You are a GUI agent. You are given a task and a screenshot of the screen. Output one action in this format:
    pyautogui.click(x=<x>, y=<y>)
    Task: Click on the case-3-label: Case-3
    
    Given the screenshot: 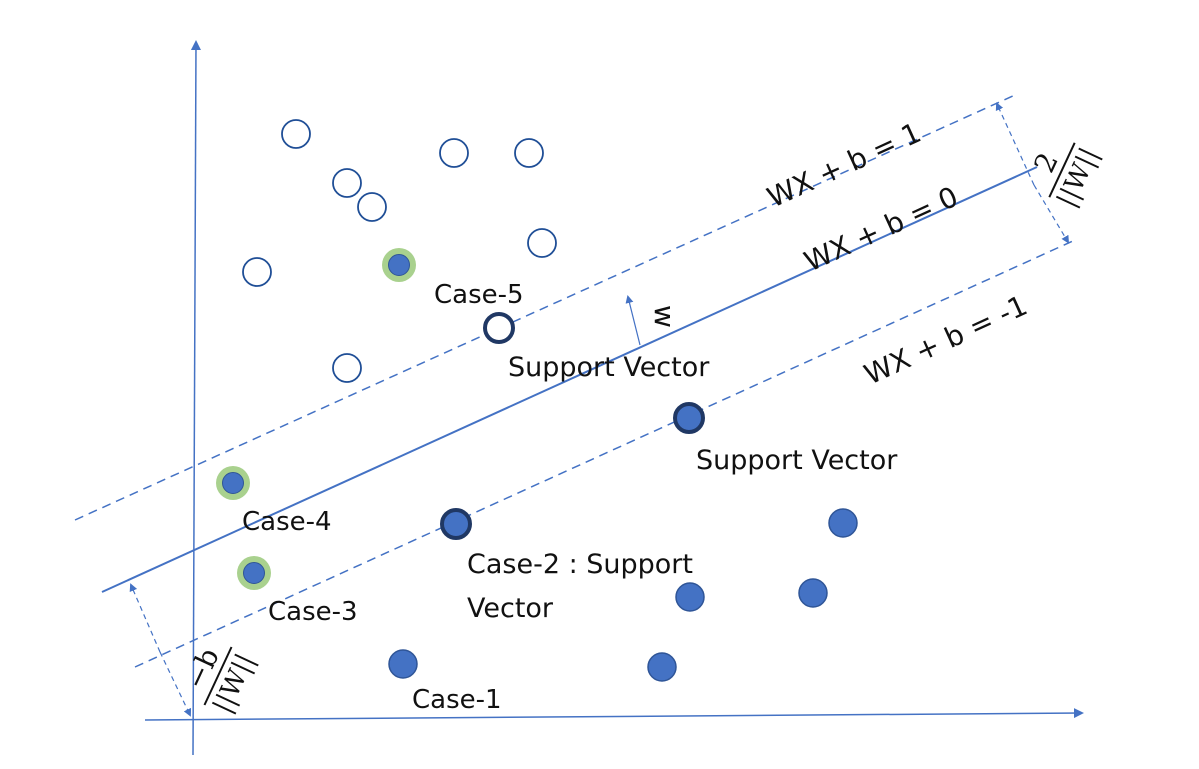 What is the action you would take?
    pyautogui.click(x=313, y=612)
    